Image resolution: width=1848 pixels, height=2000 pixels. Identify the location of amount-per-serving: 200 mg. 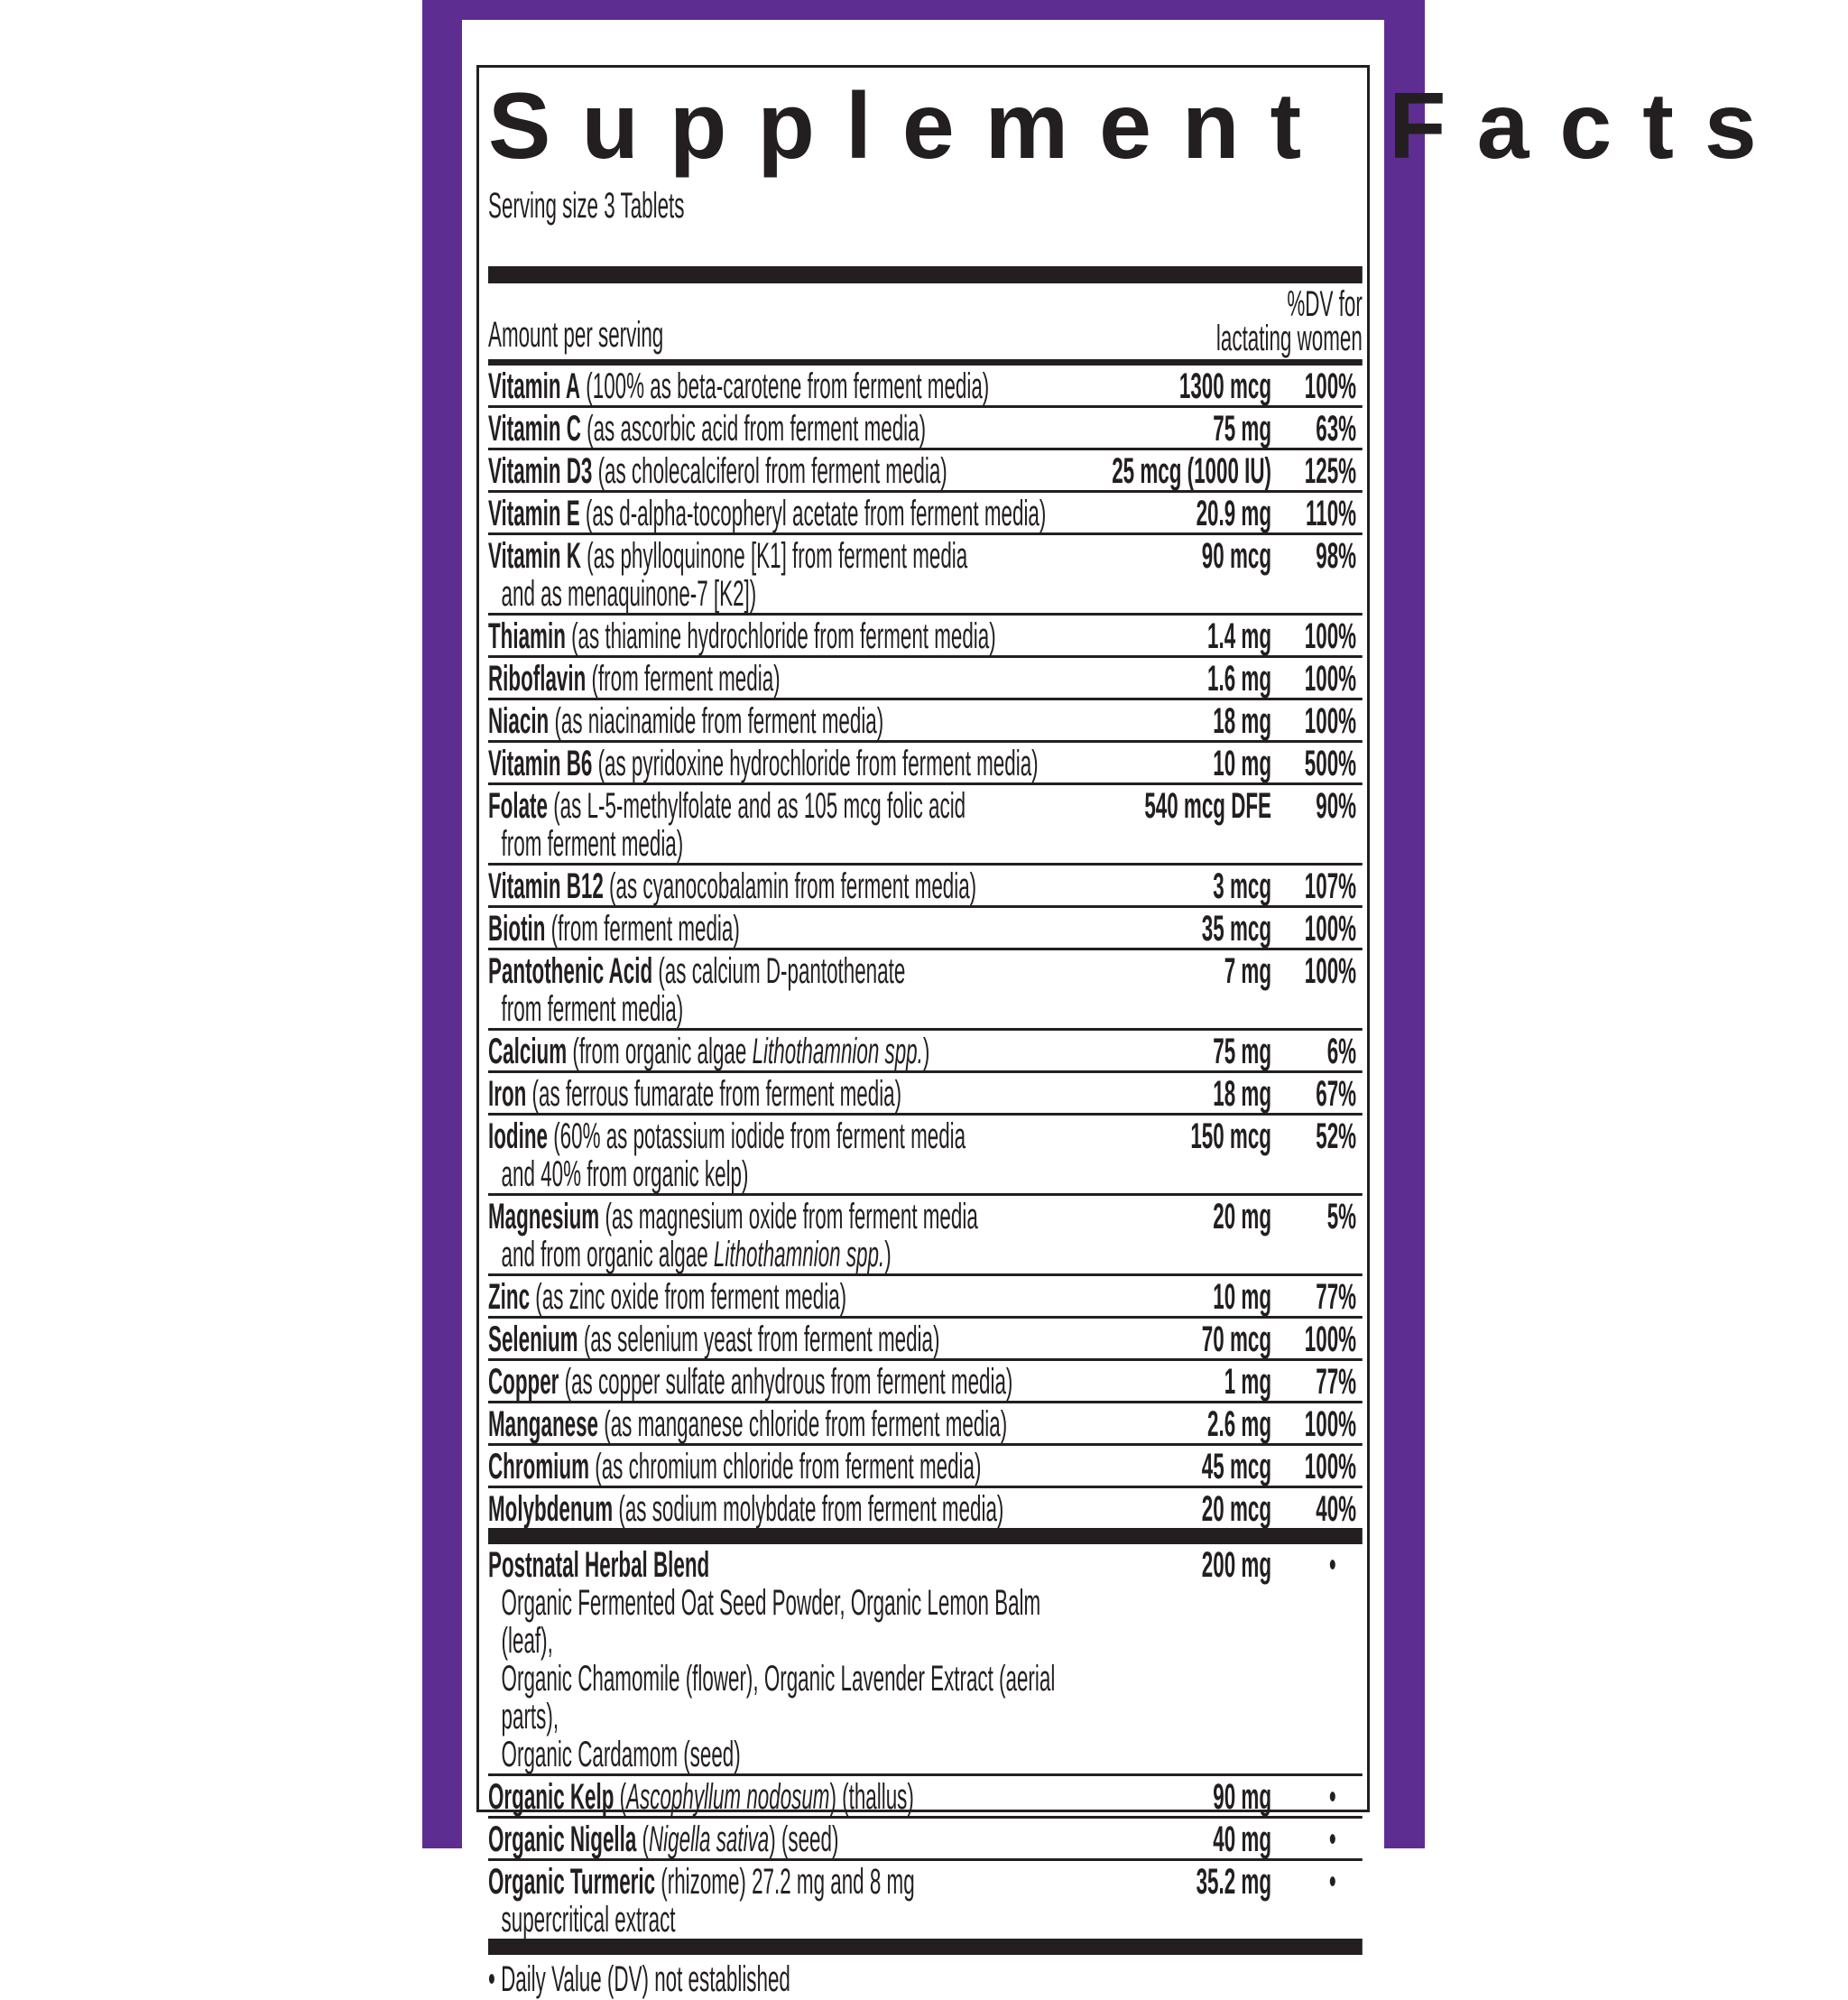
(1236, 1565).